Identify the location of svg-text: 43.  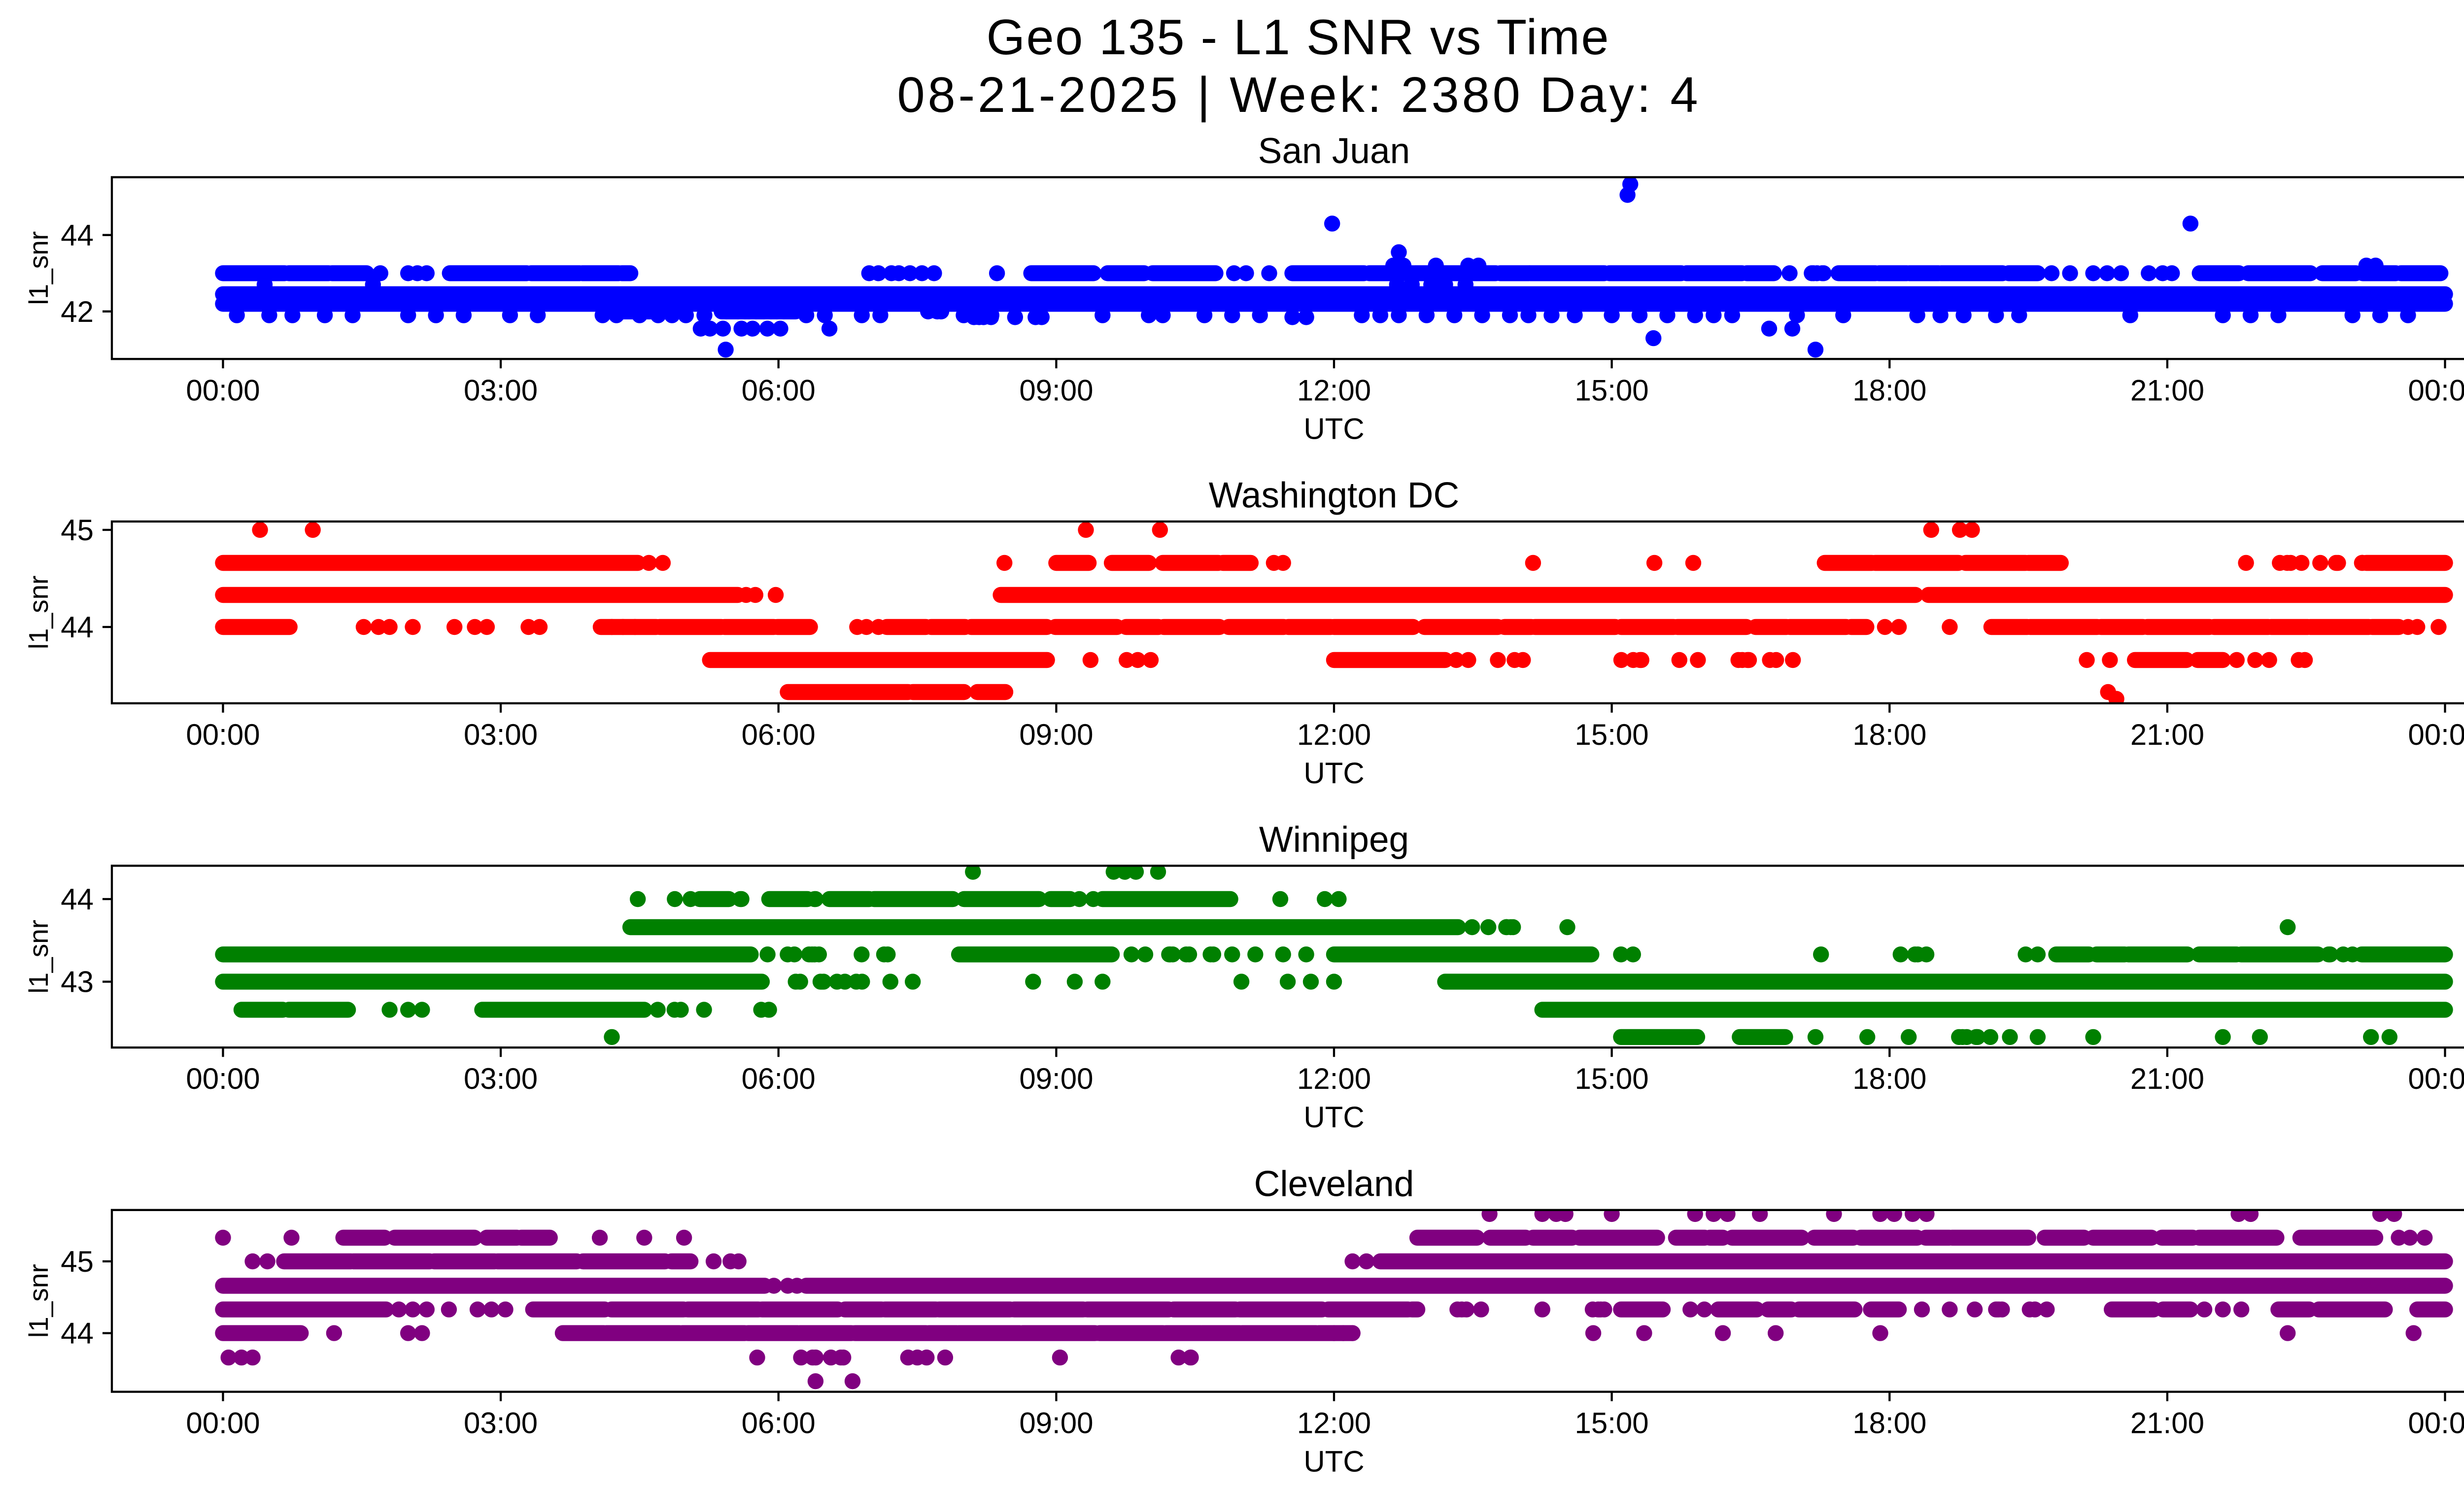
(77, 982).